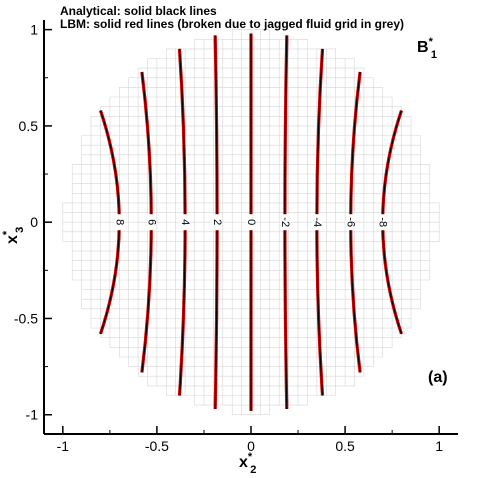 This screenshot has height=478, width=478. I want to click on contour-level-8: -8, so click(390, 222).